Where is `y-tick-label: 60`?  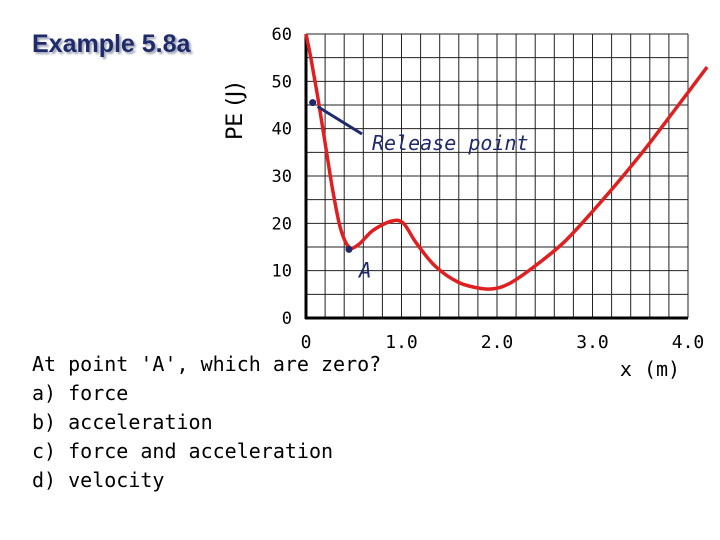 y-tick-label: 60 is located at coordinates (282, 35).